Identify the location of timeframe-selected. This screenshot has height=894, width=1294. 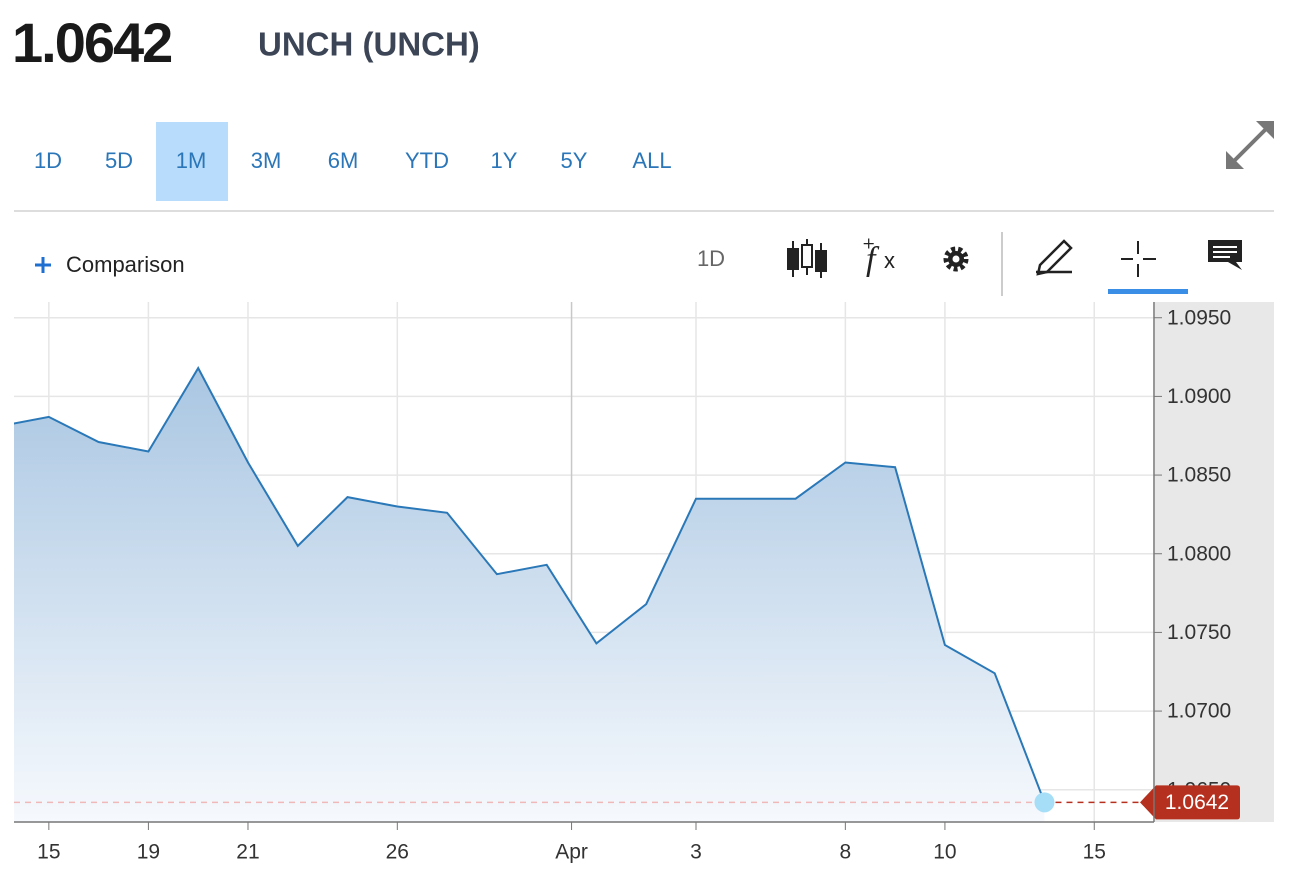
(192, 161).